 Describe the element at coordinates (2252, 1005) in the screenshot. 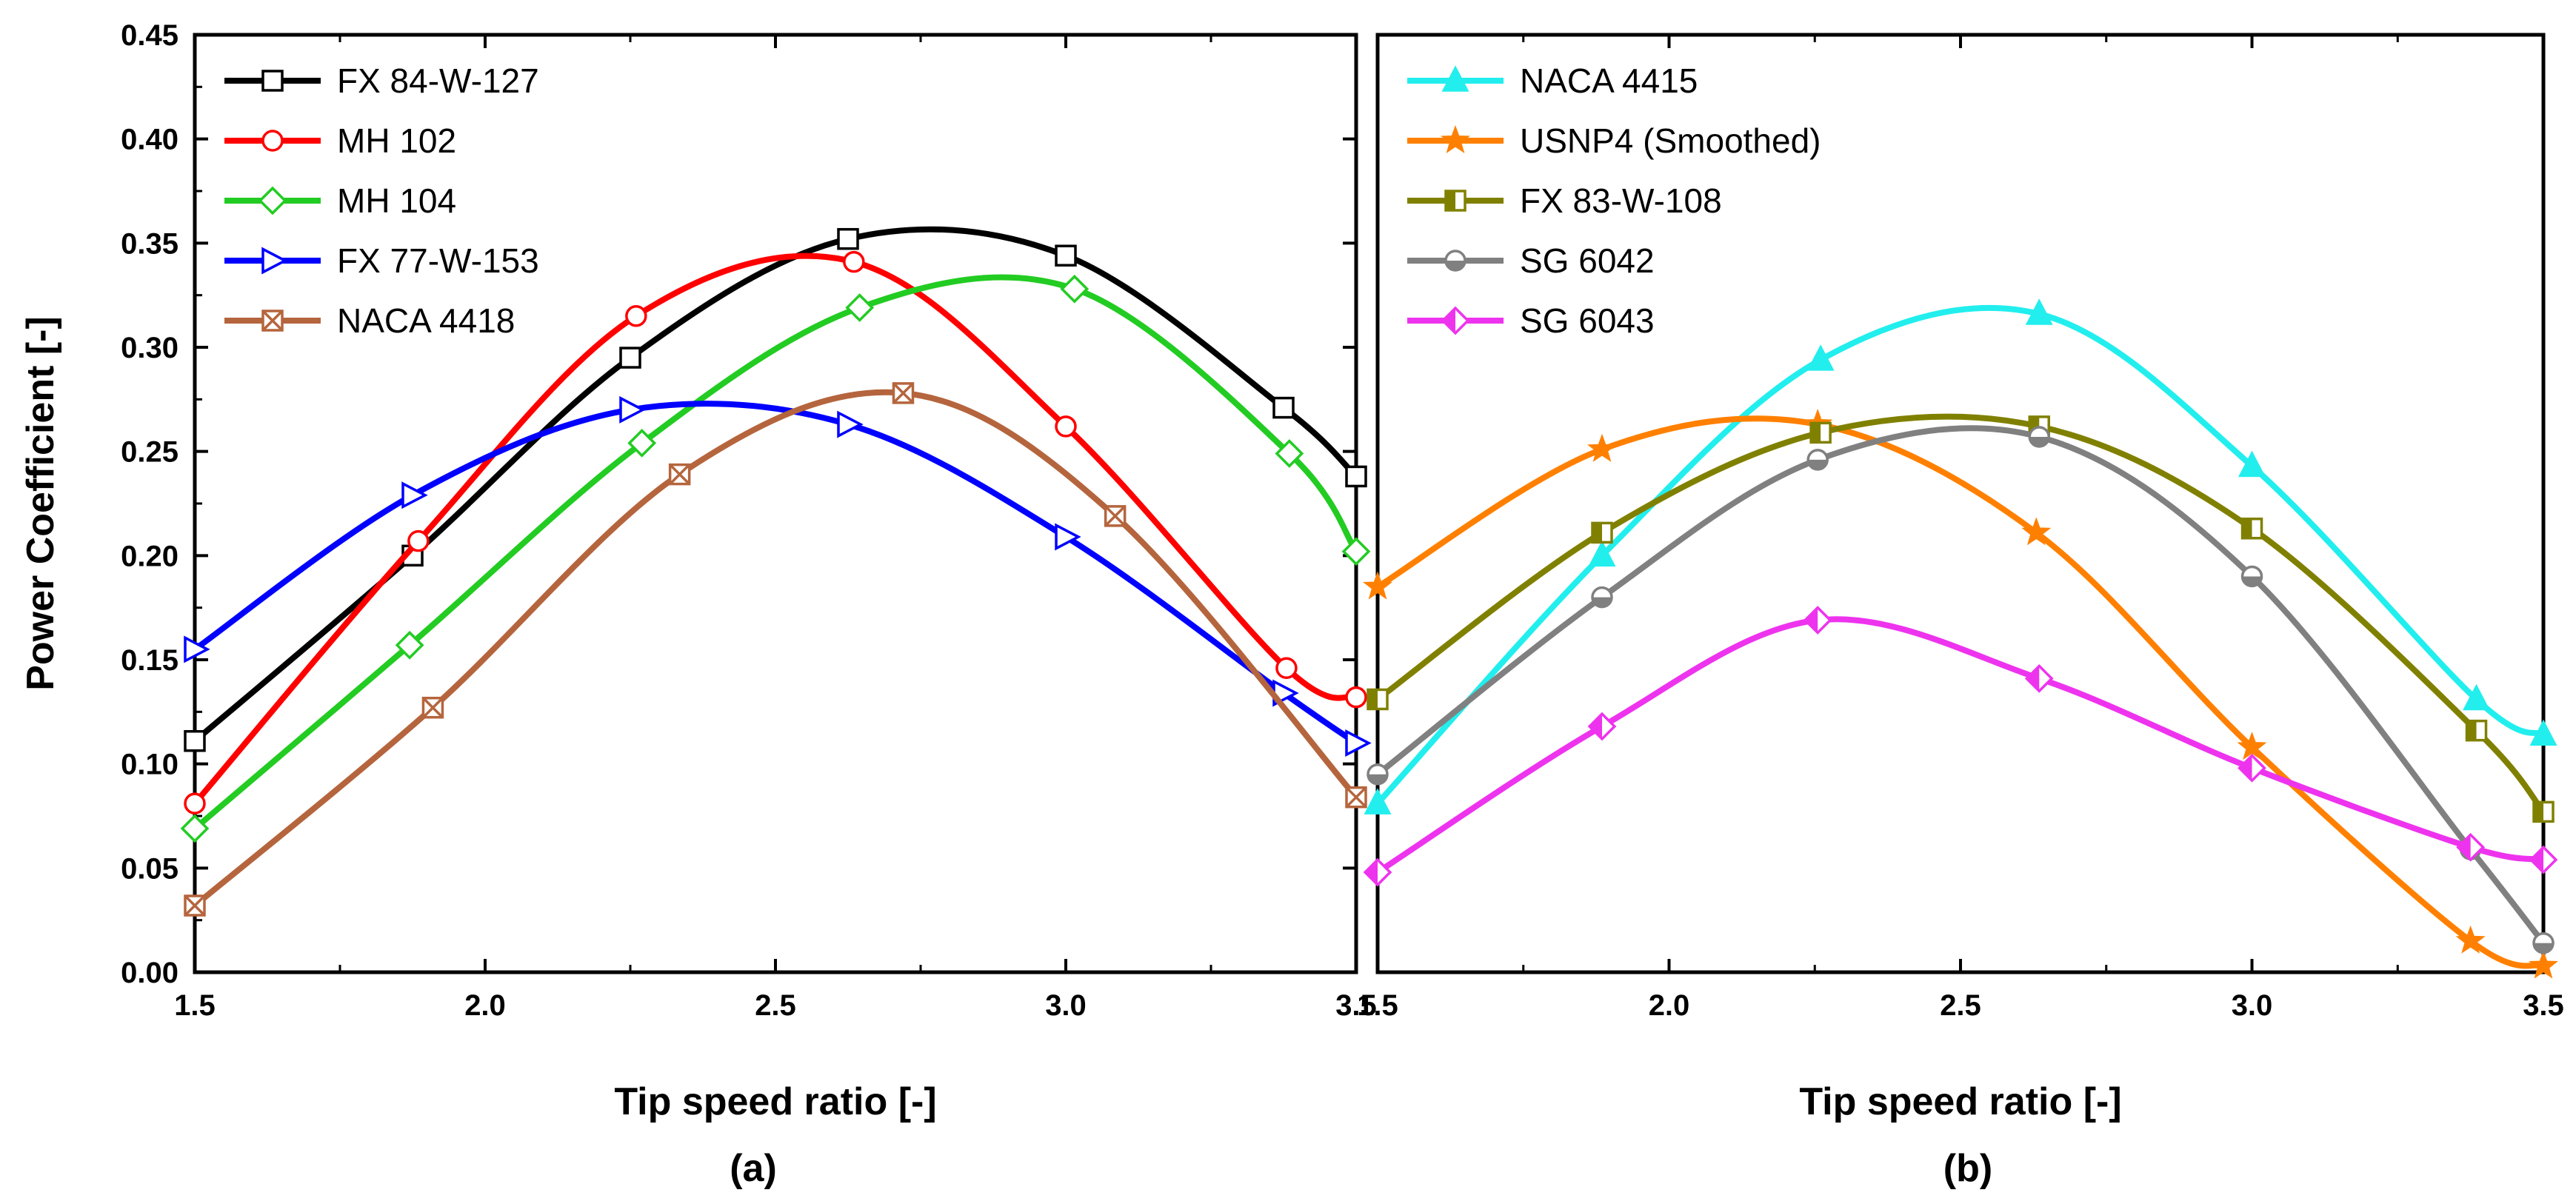

I see `x-tick-label: 3.0` at that location.